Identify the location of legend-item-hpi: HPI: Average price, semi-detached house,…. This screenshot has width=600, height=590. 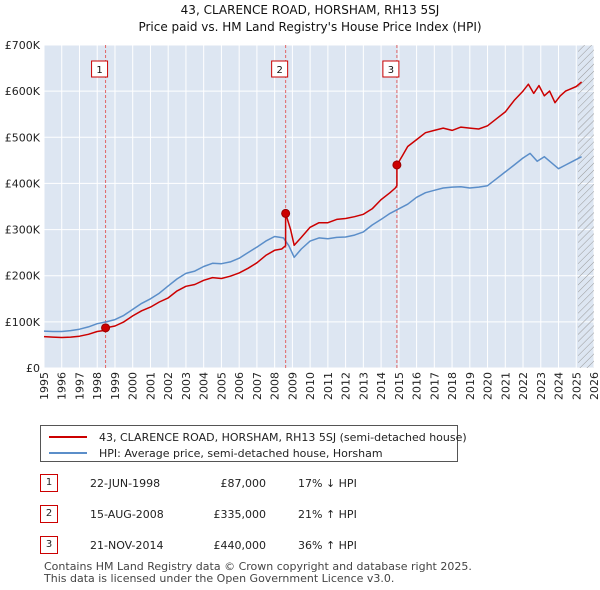
(216, 453).